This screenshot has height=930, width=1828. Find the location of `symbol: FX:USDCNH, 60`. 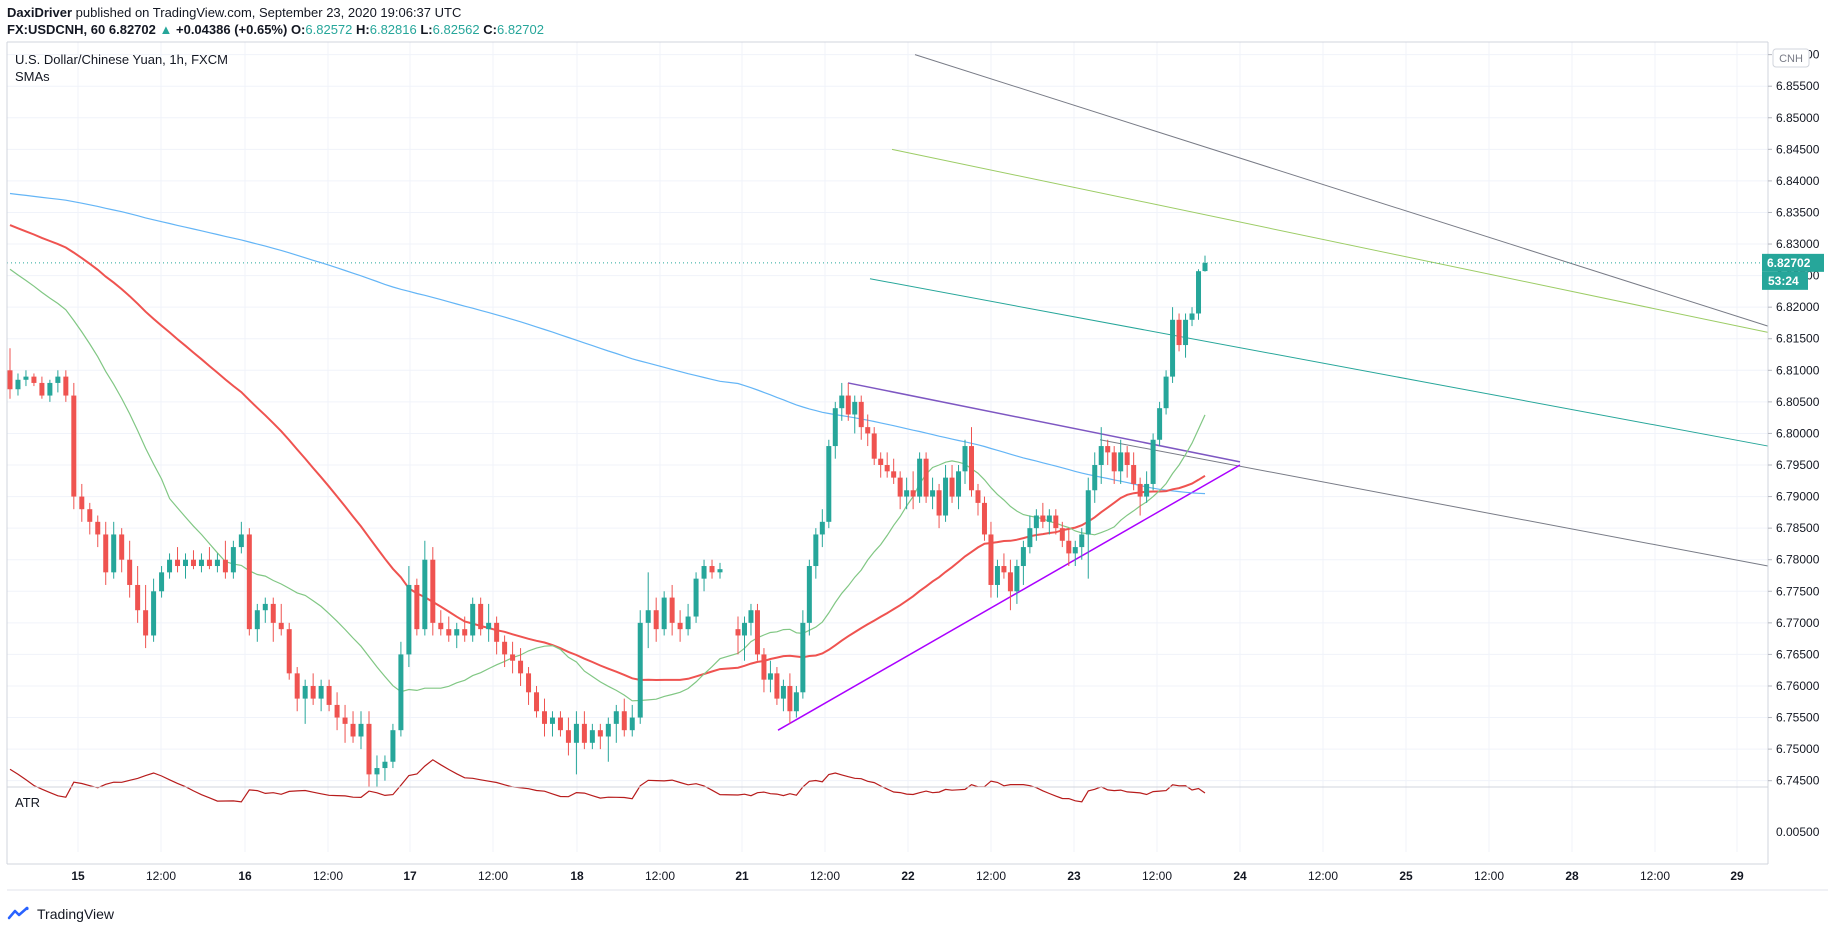

symbol: FX:USDCNH, 60 is located at coordinates (56, 29).